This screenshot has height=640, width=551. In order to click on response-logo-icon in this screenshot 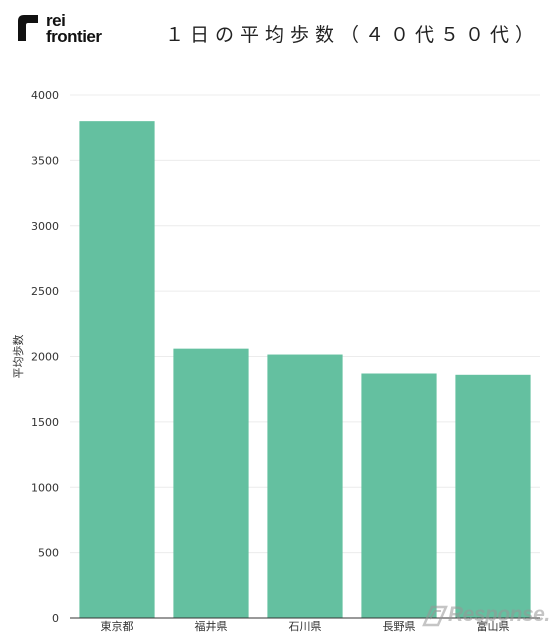, I will do `click(435, 616)`.